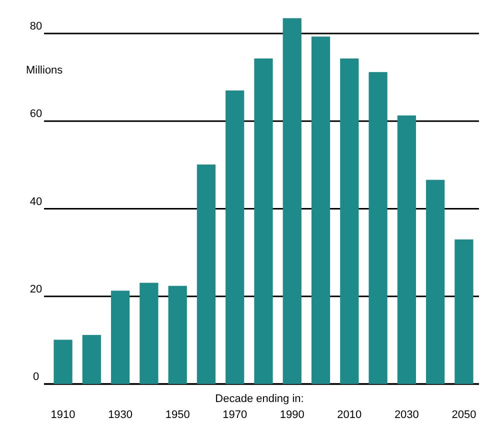 This screenshot has width=495, height=432. Describe the element at coordinates (36, 202) in the screenshot. I see `y-tick-label: 40` at that location.